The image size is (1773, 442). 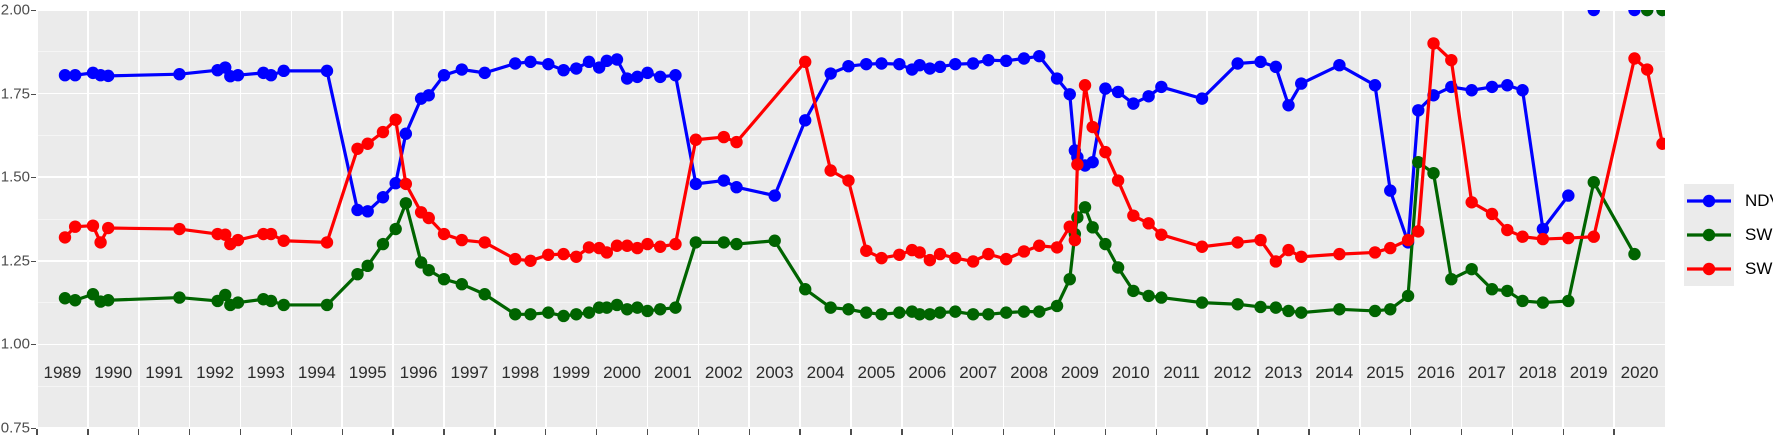 I want to click on y-axis-tick-label: 0.75, so click(x=15, y=428).